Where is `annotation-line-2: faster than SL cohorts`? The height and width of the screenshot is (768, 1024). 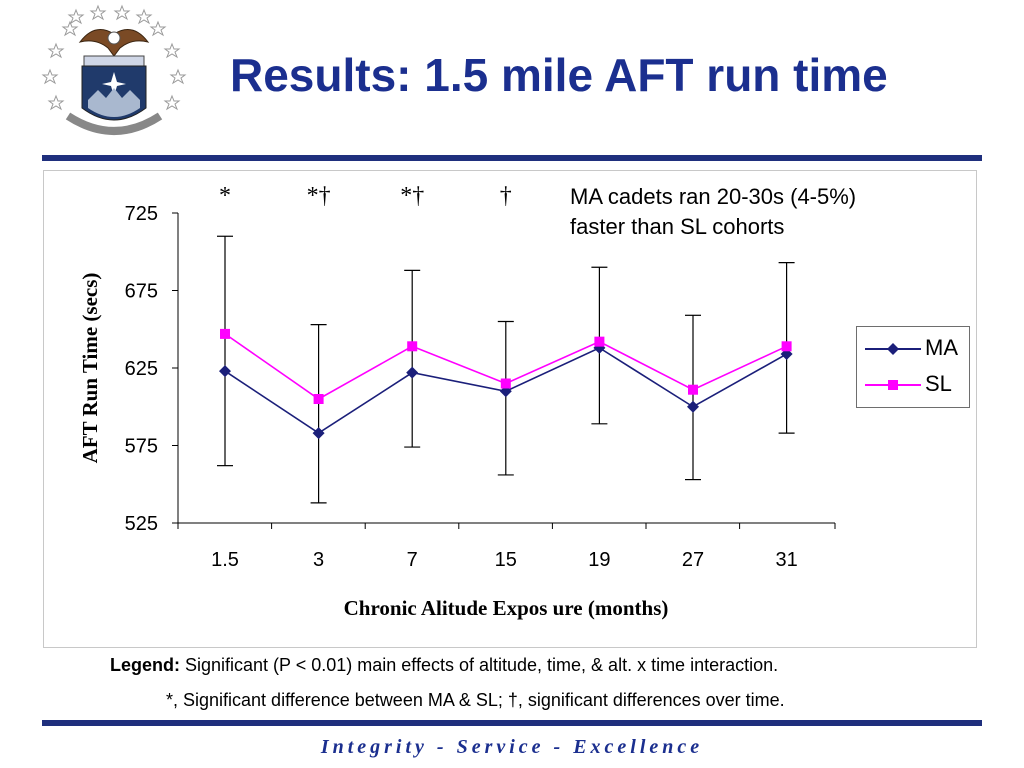
annotation-line-2: faster than SL cohorts is located at coordinates (677, 226).